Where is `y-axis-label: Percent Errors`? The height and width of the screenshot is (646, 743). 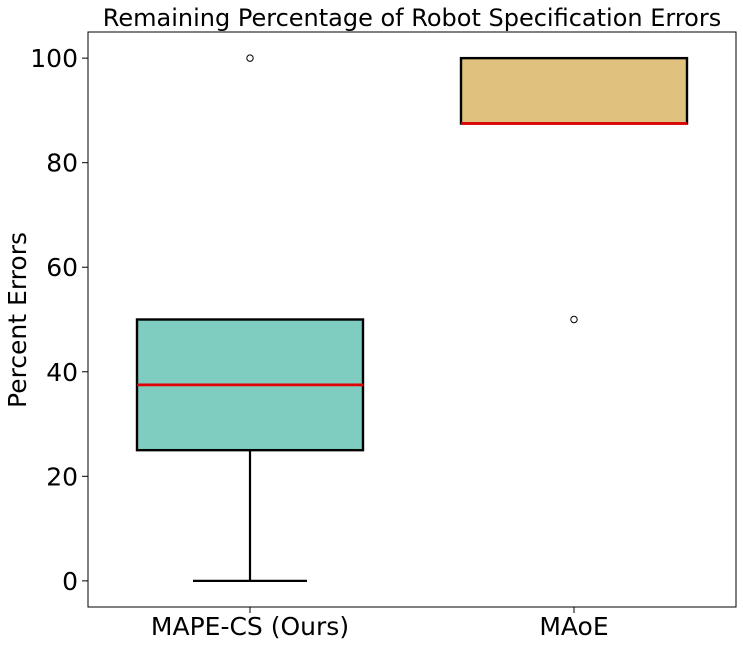
y-axis-label: Percent Errors is located at coordinates (17, 320).